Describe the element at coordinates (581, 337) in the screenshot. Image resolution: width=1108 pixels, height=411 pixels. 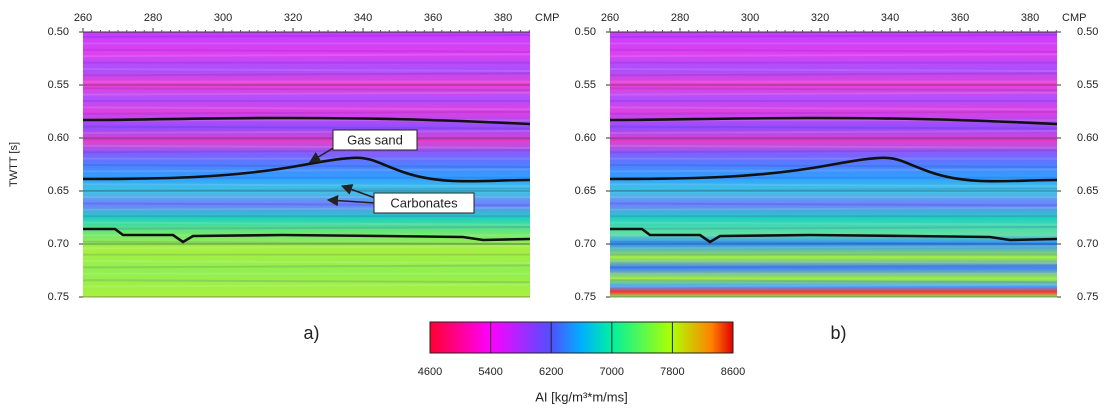
I see `colorbar` at that location.